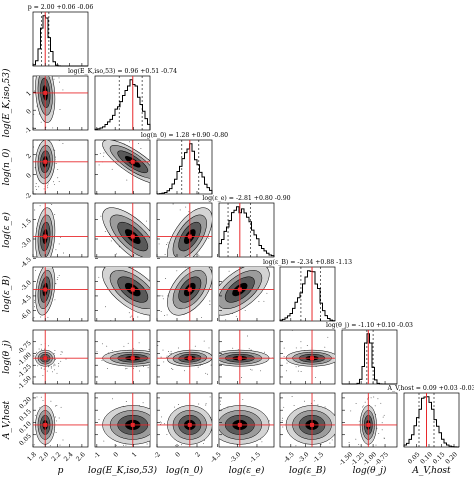  Describe the element at coordinates (184, 135) in the screenshot. I see `panel-title: log(n_0) = 1.28 +0.90 -0.80` at that location.